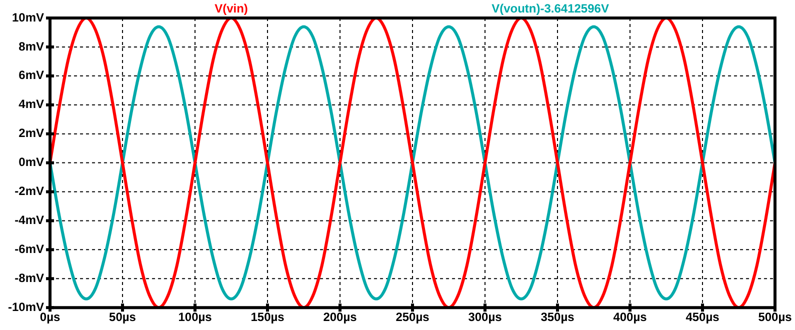 The image size is (795, 330). Describe the element at coordinates (557, 317) in the screenshot. I see `x-tick-label: 350µs` at that location.